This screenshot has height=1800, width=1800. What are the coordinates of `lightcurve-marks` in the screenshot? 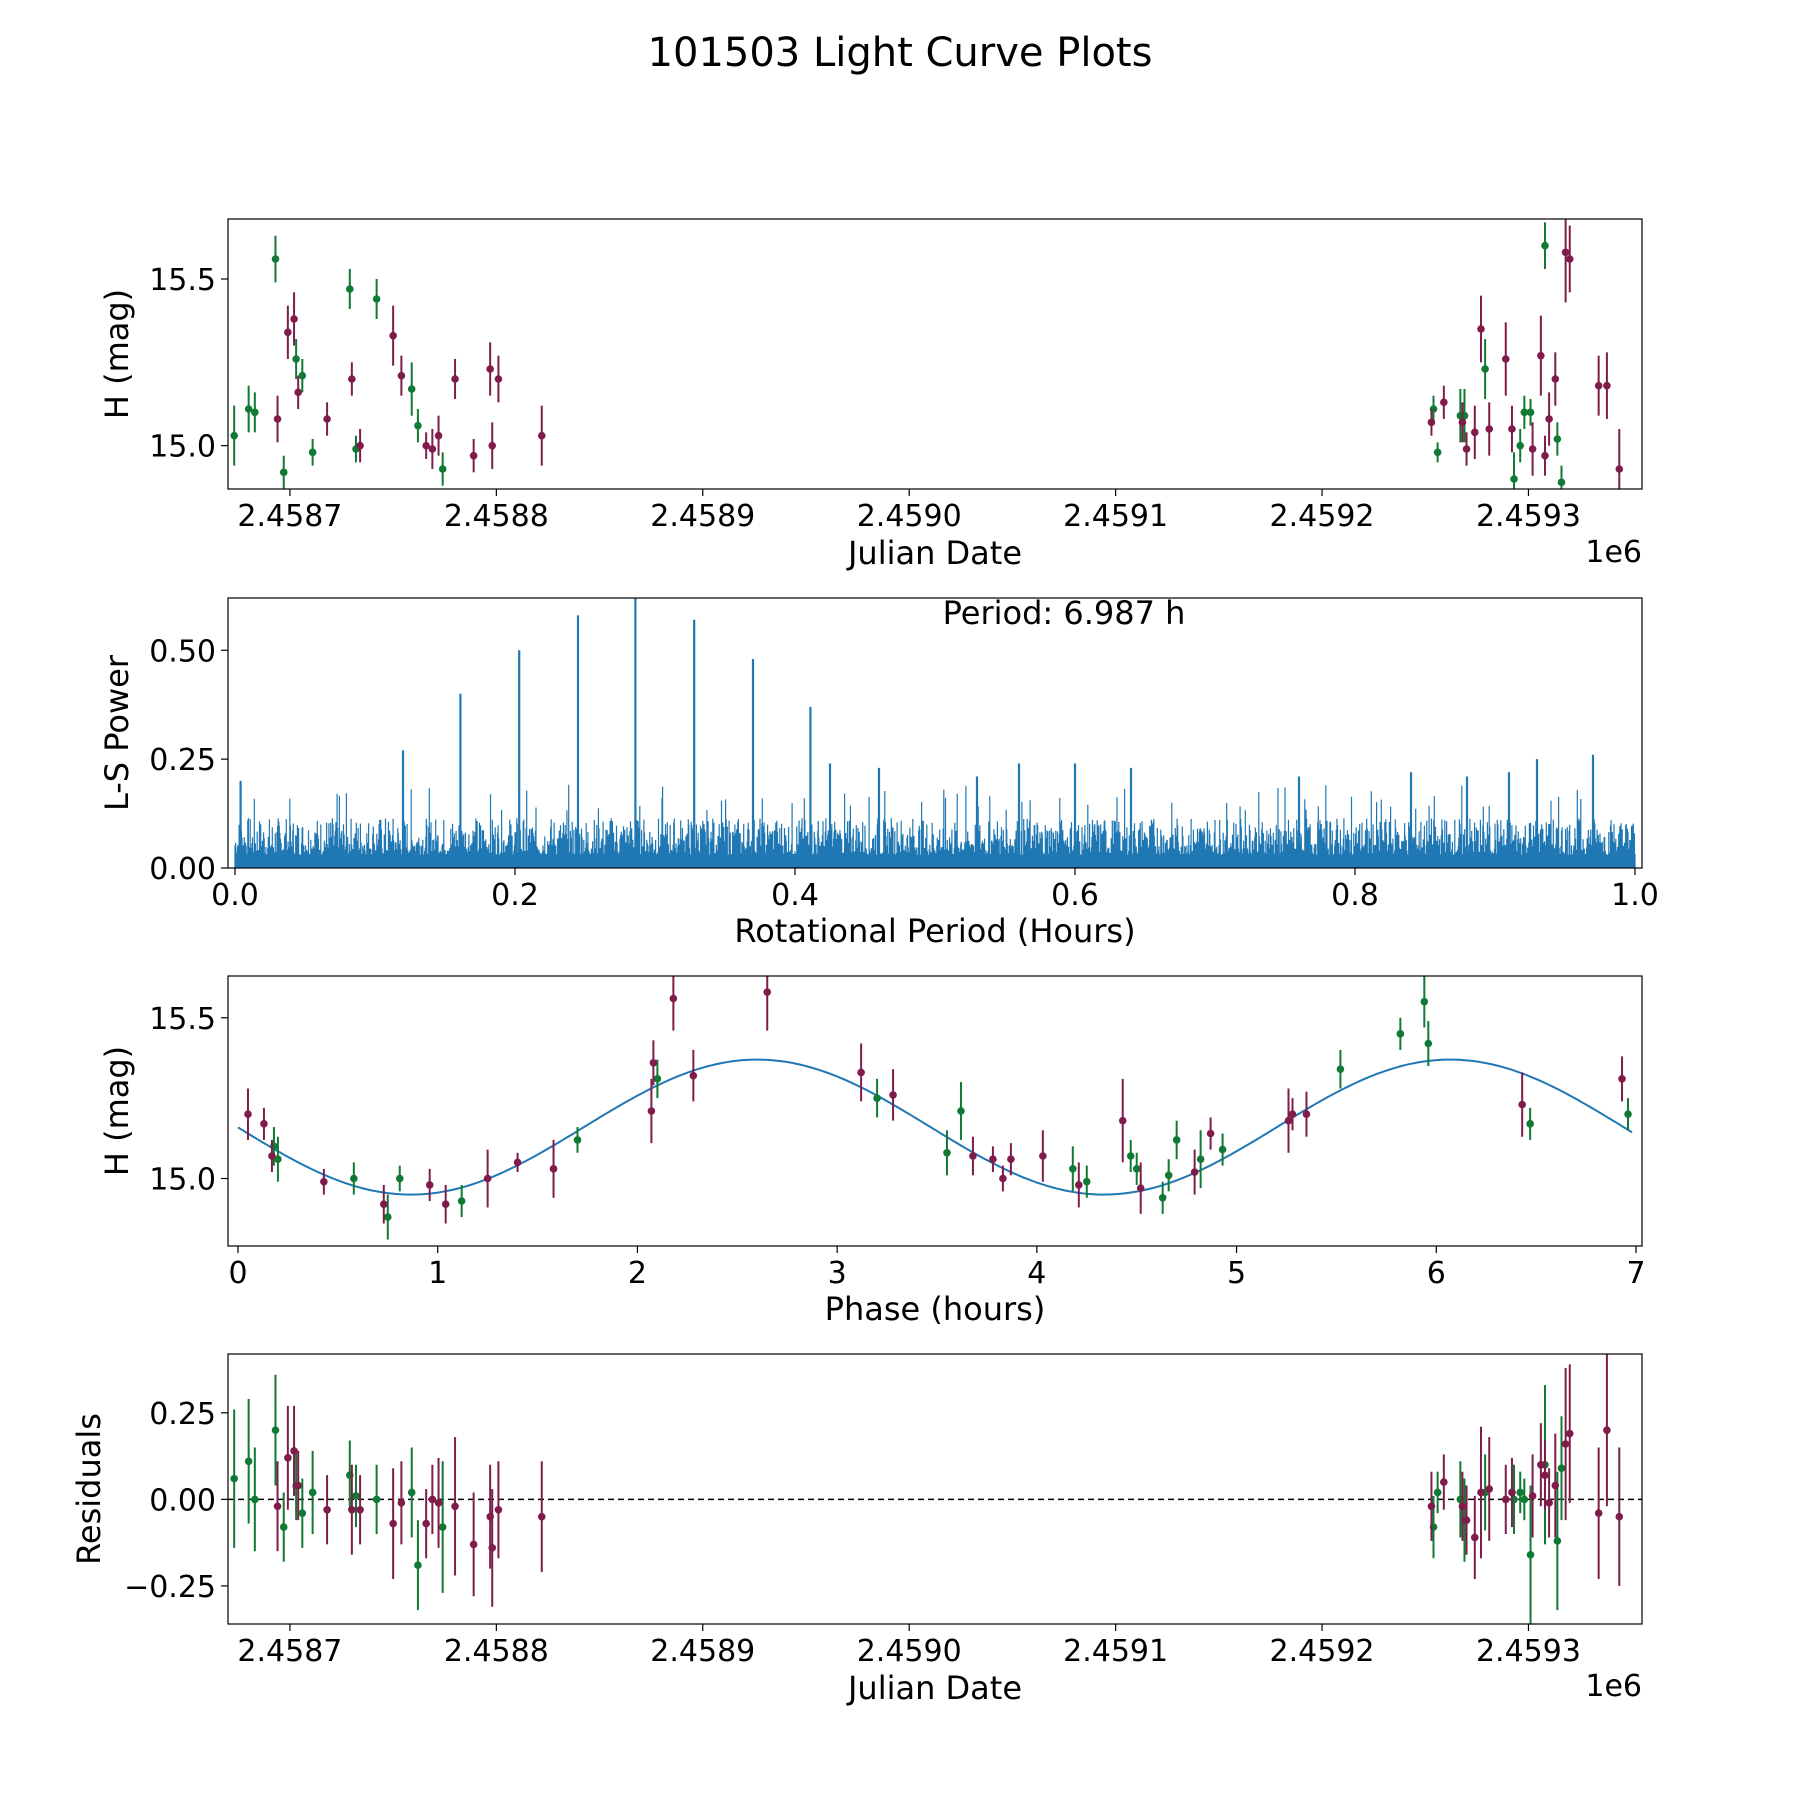 It's located at (927, 354).